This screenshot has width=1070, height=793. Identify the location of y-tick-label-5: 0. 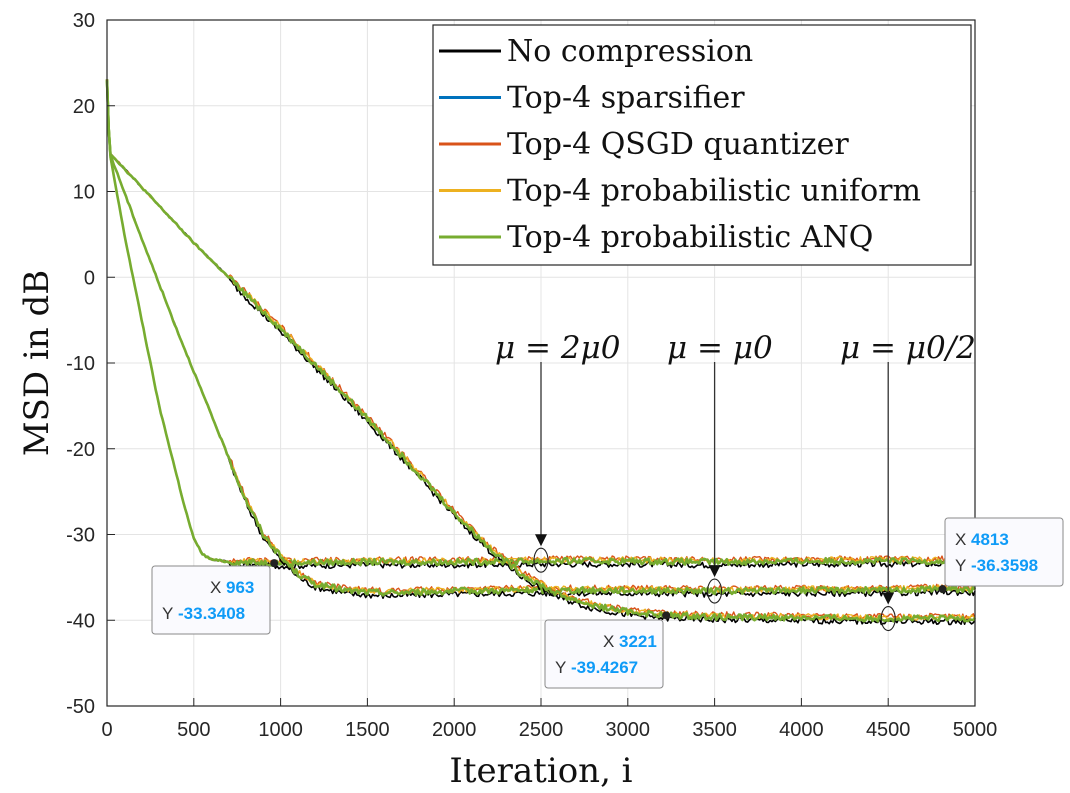
(89, 278).